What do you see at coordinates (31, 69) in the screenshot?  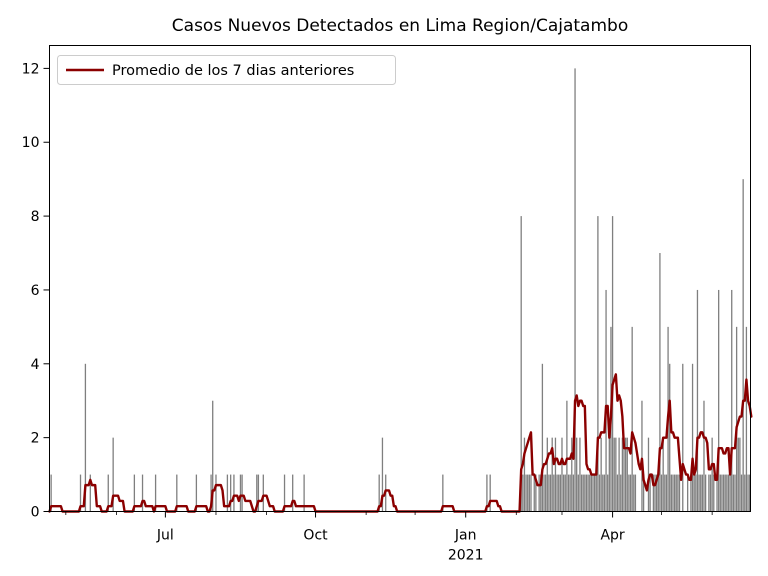 I see `y-tick-label: 12` at bounding box center [31, 69].